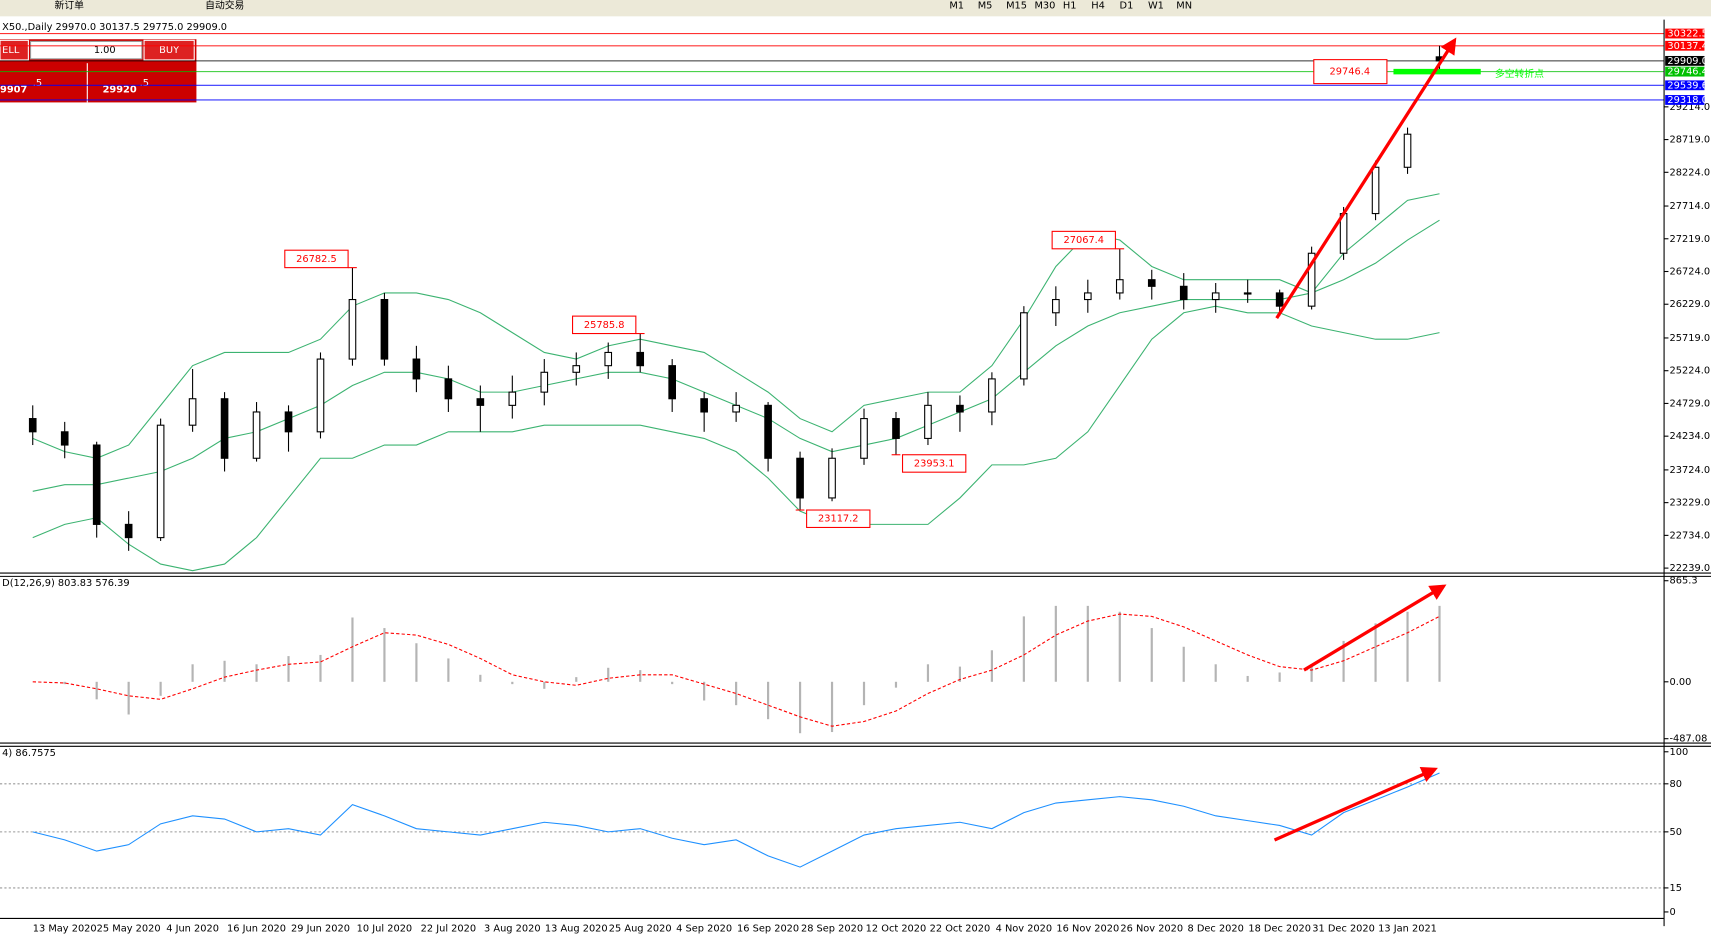  I want to click on y-tick-label: 50, so click(1676, 832).